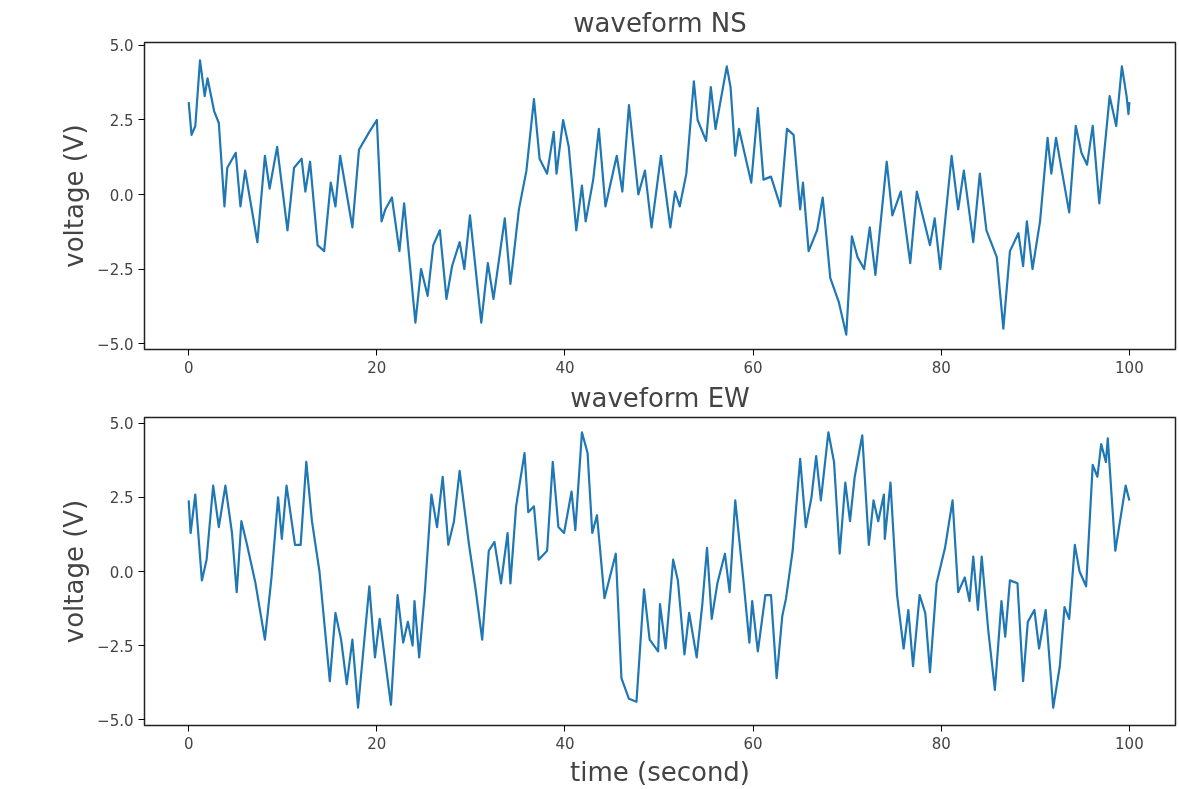  What do you see at coordinates (660, 771) in the screenshot?
I see `x-axis-title: time (second)` at bounding box center [660, 771].